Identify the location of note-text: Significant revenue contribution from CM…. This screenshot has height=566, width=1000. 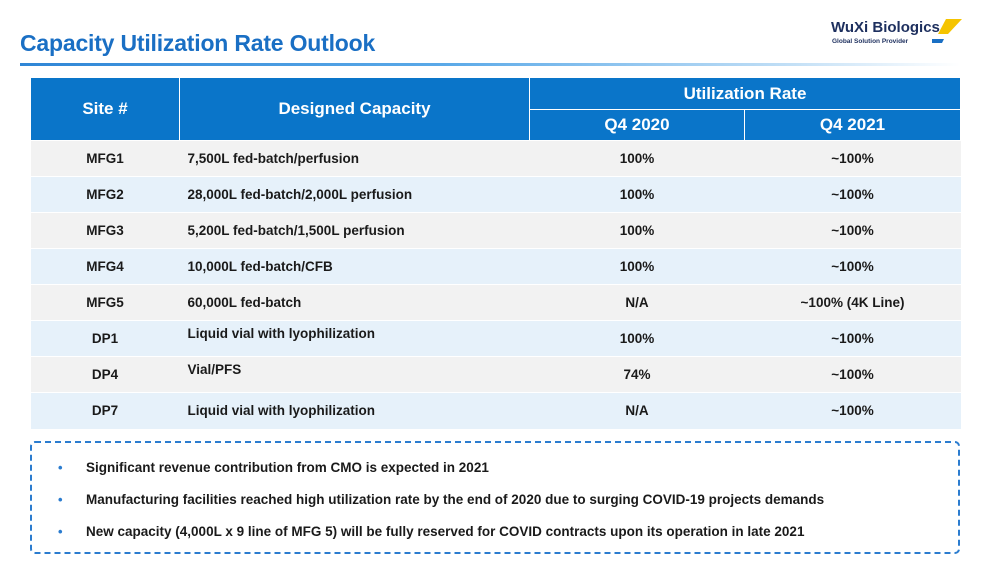
(287, 467).